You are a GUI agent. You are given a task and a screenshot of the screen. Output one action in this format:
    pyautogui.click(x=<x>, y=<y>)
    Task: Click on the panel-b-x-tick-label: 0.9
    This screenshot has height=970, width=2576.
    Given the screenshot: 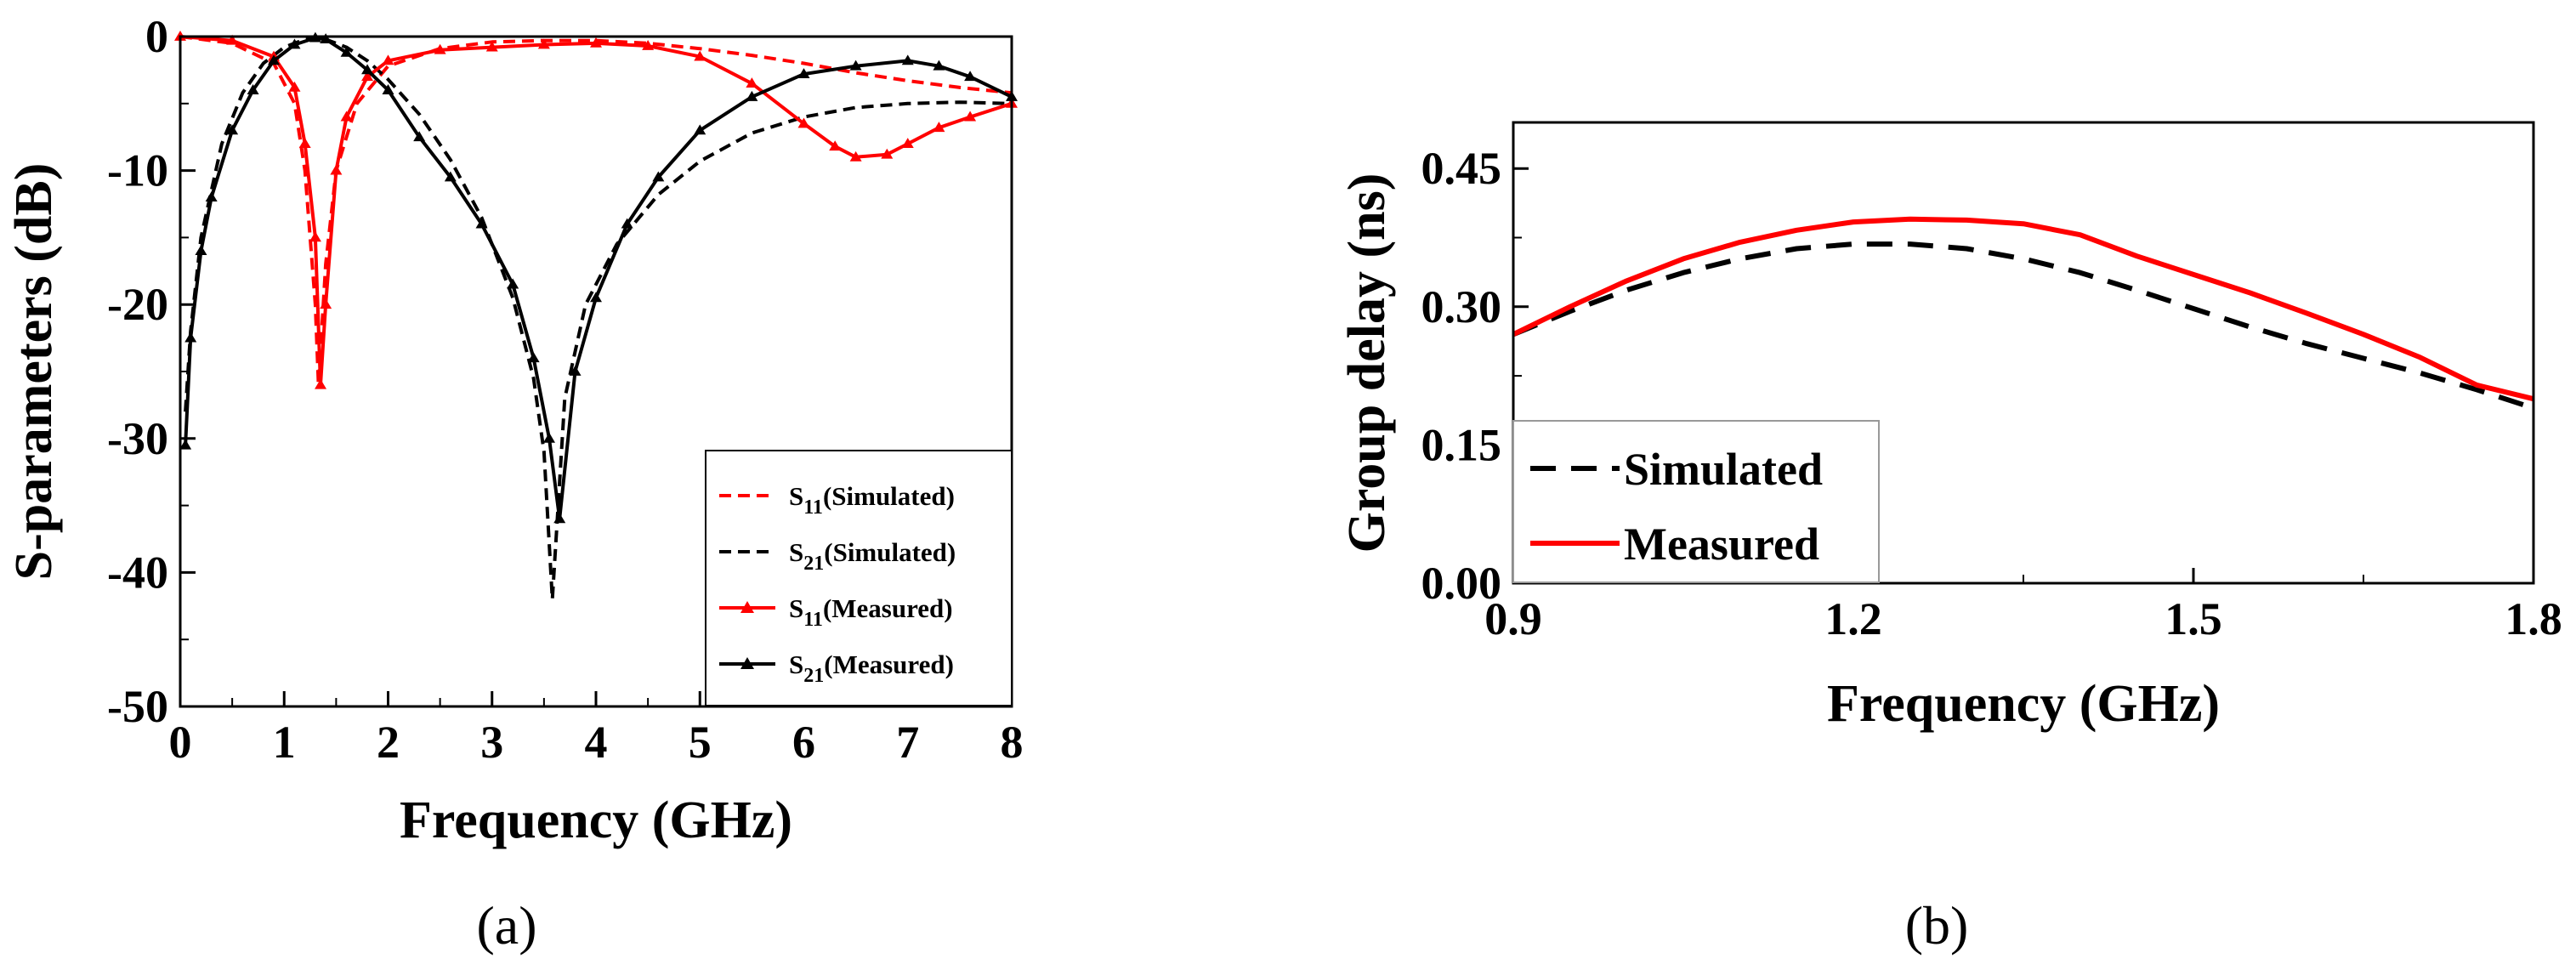 What is the action you would take?
    pyautogui.click(x=1513, y=618)
    